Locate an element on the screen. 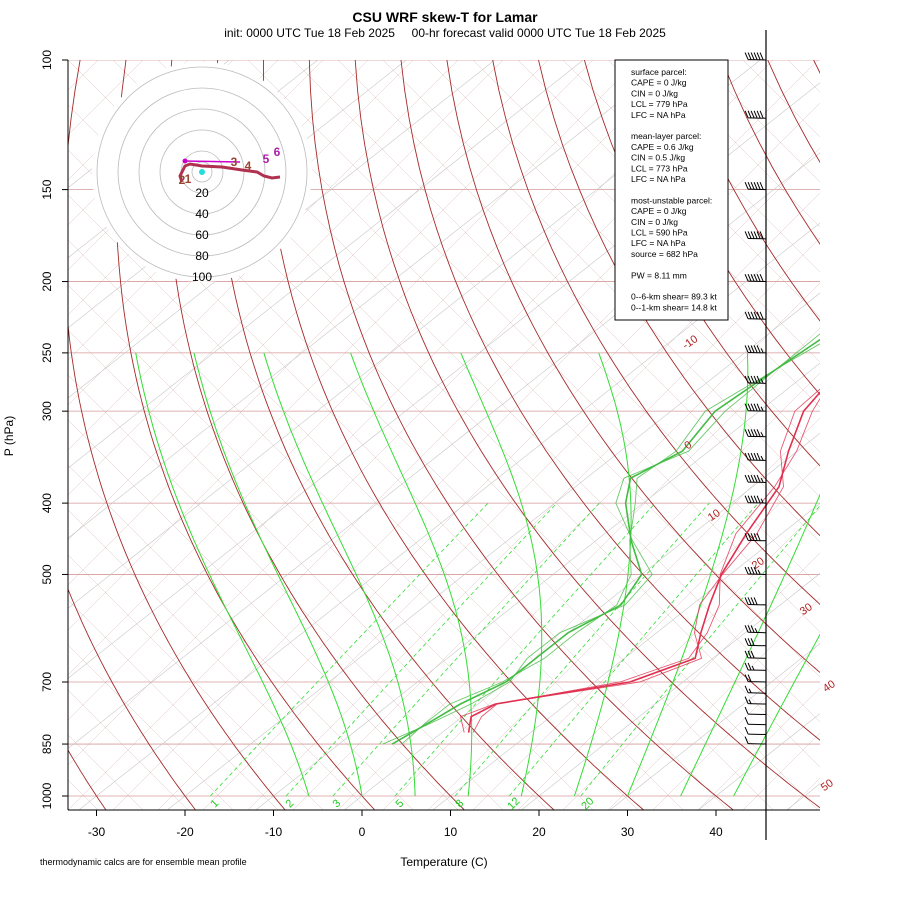 This screenshot has height=900, width=900. y-tick-label: 850 is located at coordinates (47, 744).